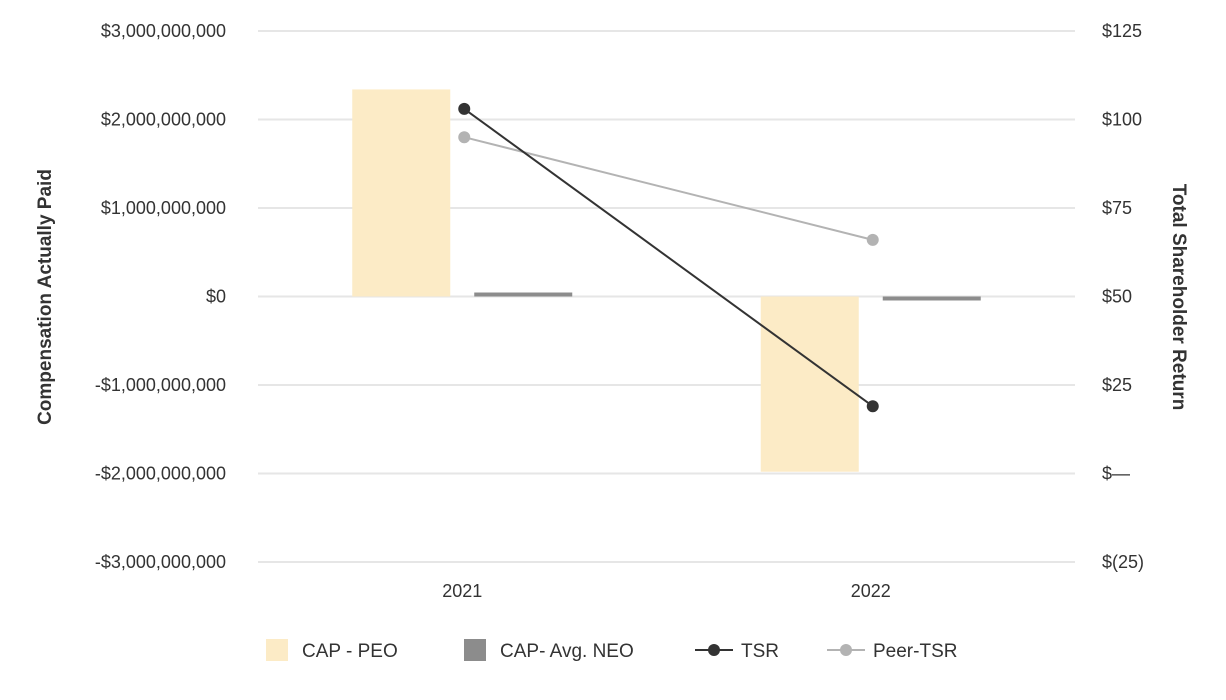  I want to click on legend-label-cap-avg-neo: CAP- Avg. NEO, so click(567, 651).